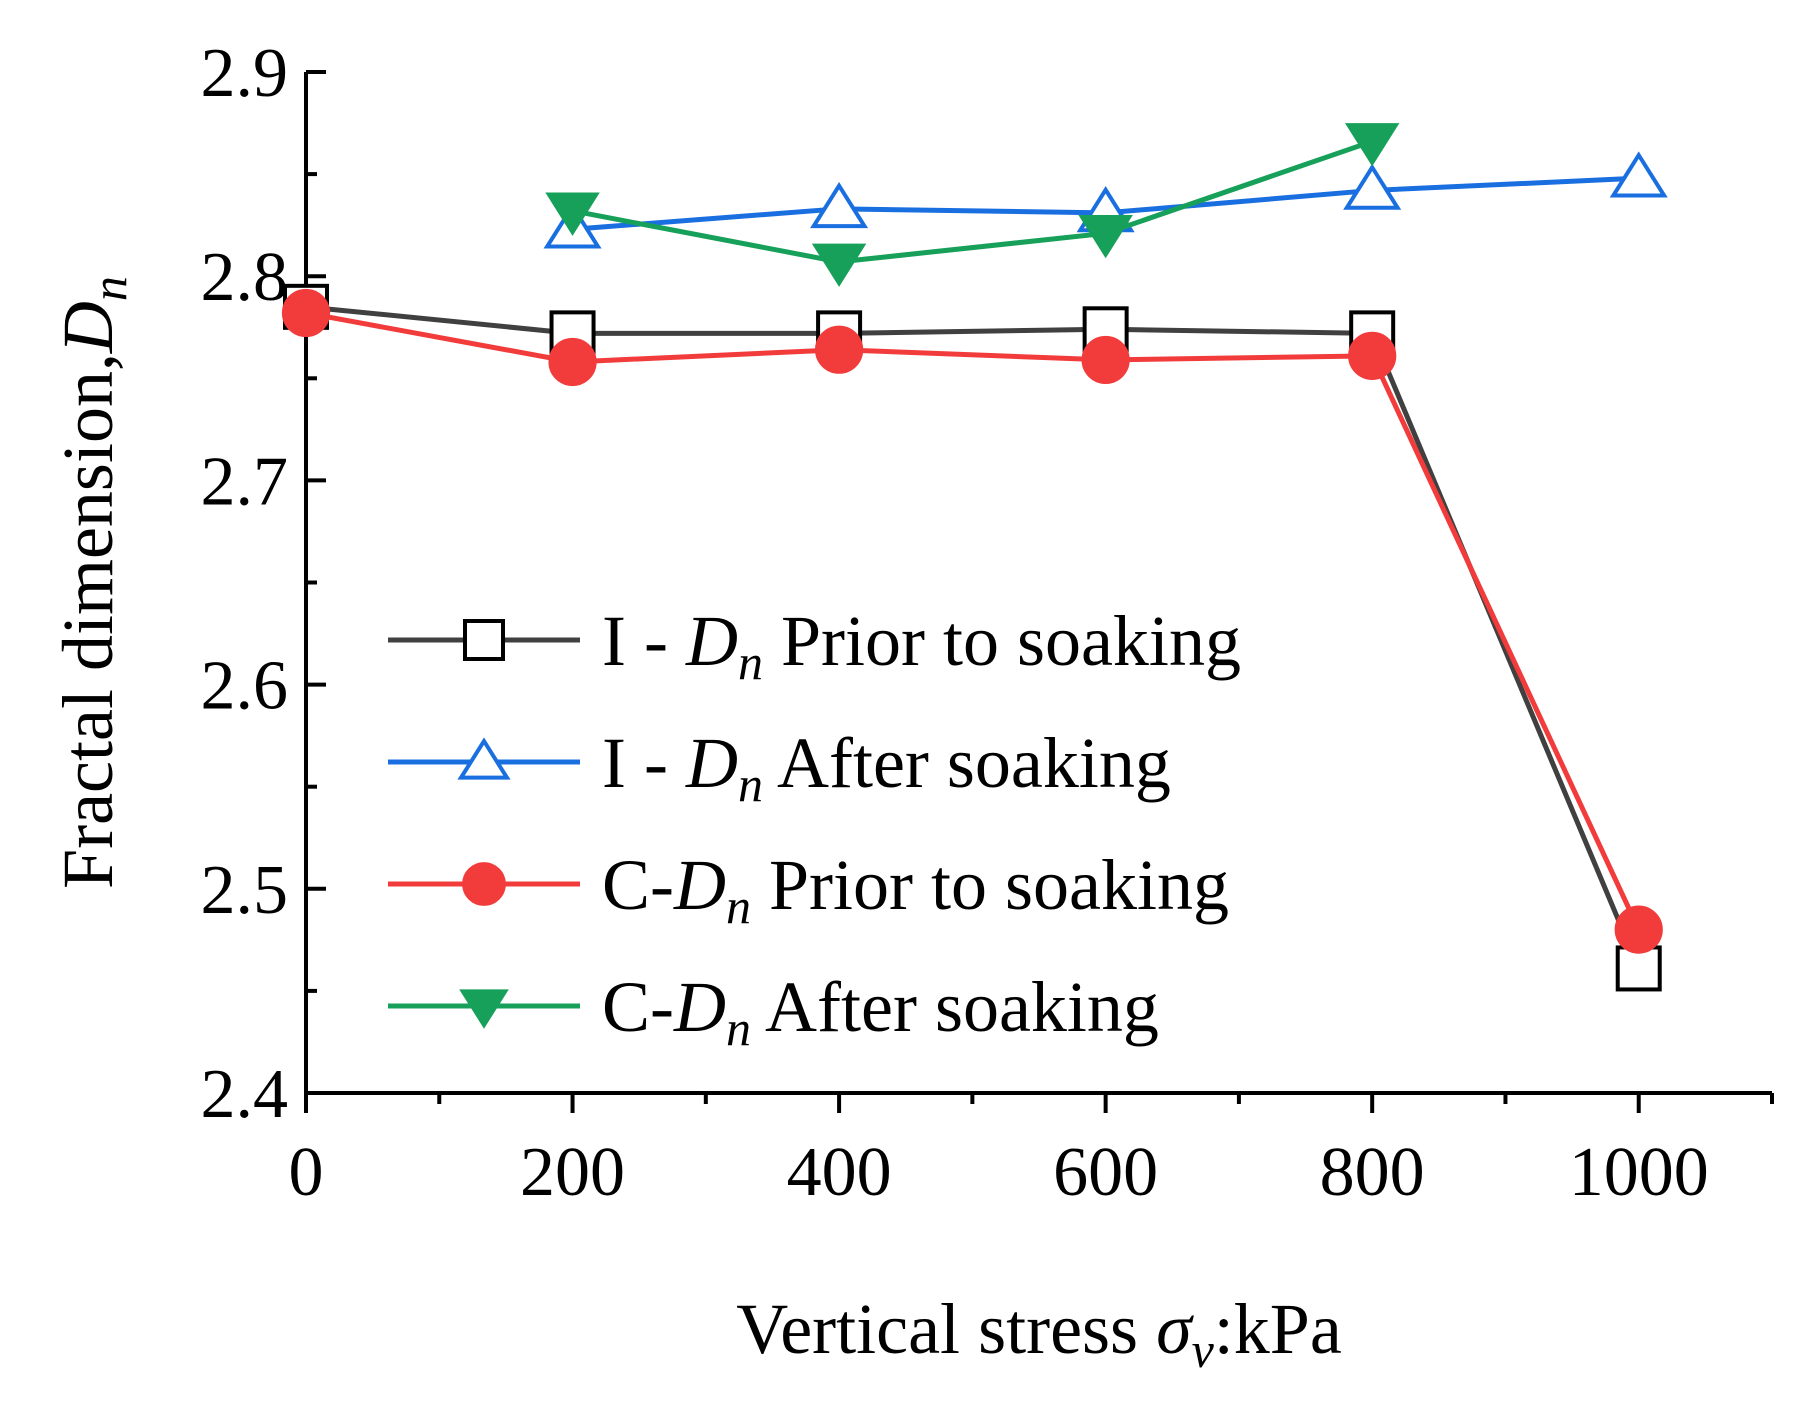 The image size is (1803, 1413). Describe the element at coordinates (245, 73) in the screenshot. I see `y-tick-label: 2.9` at that location.